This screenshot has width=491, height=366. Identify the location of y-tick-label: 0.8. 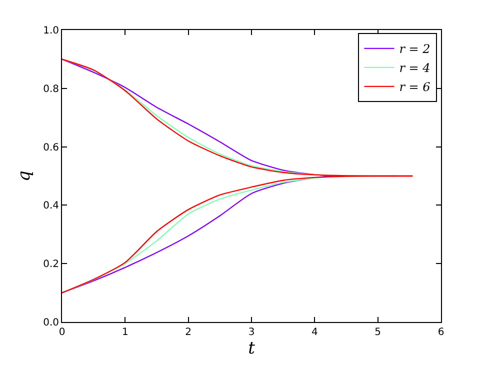
(51, 89).